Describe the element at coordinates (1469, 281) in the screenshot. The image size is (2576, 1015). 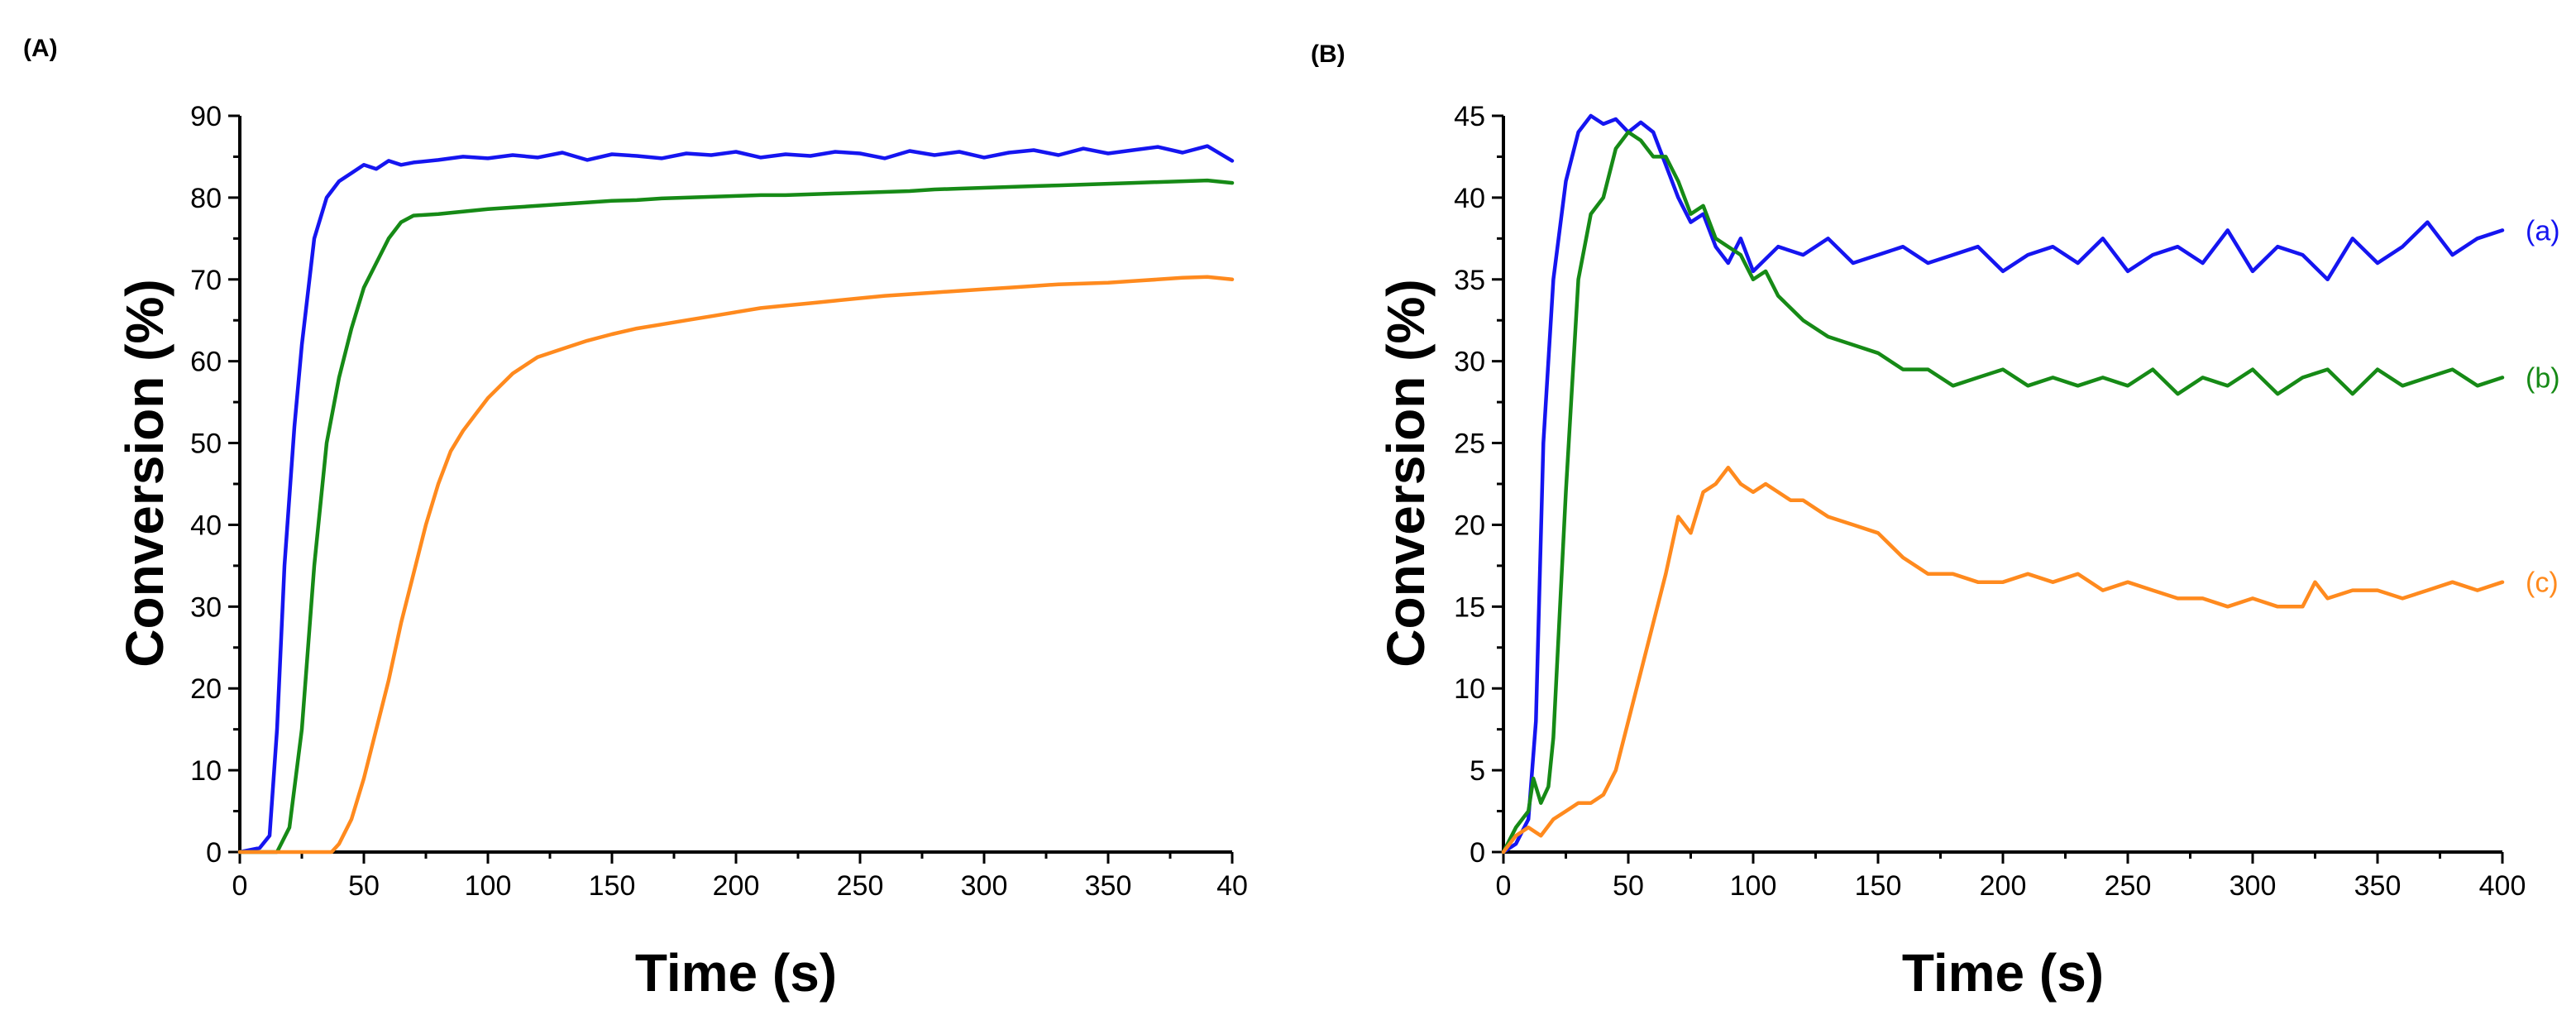
I see `y-tick-label: 35` at that location.